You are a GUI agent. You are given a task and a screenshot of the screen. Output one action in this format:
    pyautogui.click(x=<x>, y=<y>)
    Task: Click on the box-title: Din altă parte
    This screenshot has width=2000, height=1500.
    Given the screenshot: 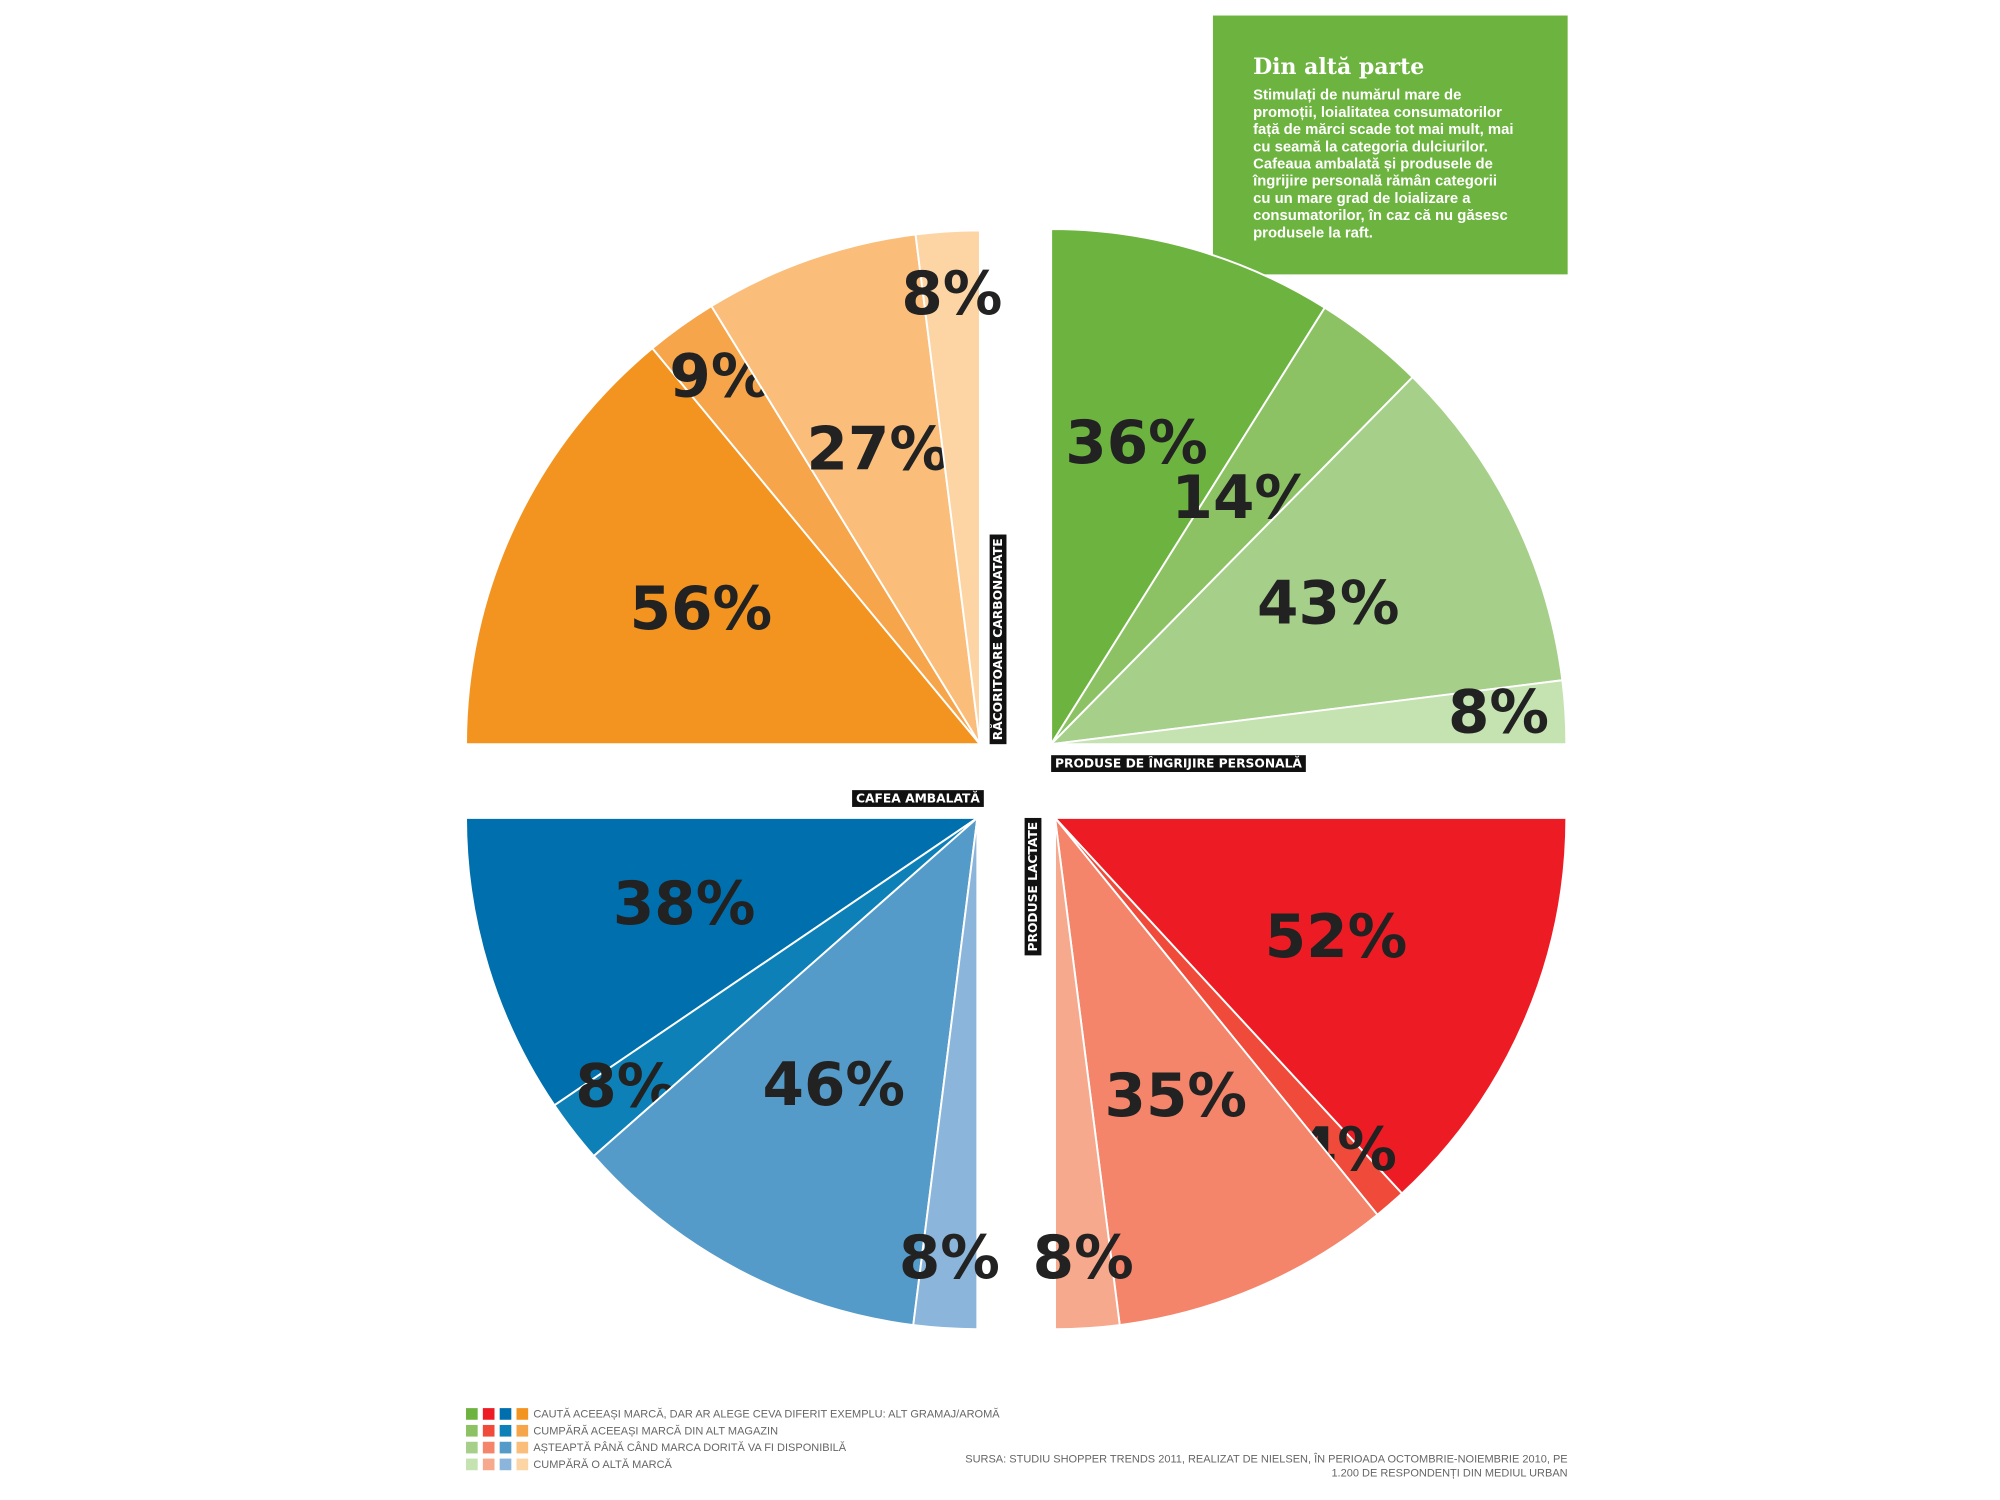 What is the action you would take?
    pyautogui.click(x=1338, y=67)
    